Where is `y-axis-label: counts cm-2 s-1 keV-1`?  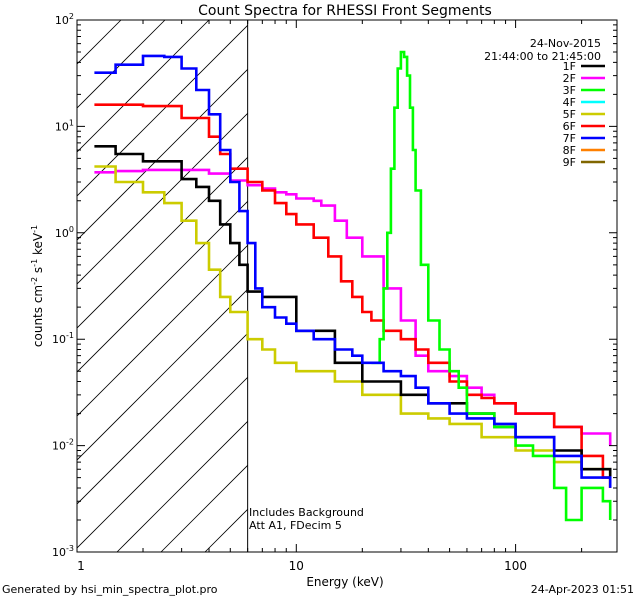
y-axis-label: counts cm-2 s-1 keV-1 is located at coordinates (37, 286).